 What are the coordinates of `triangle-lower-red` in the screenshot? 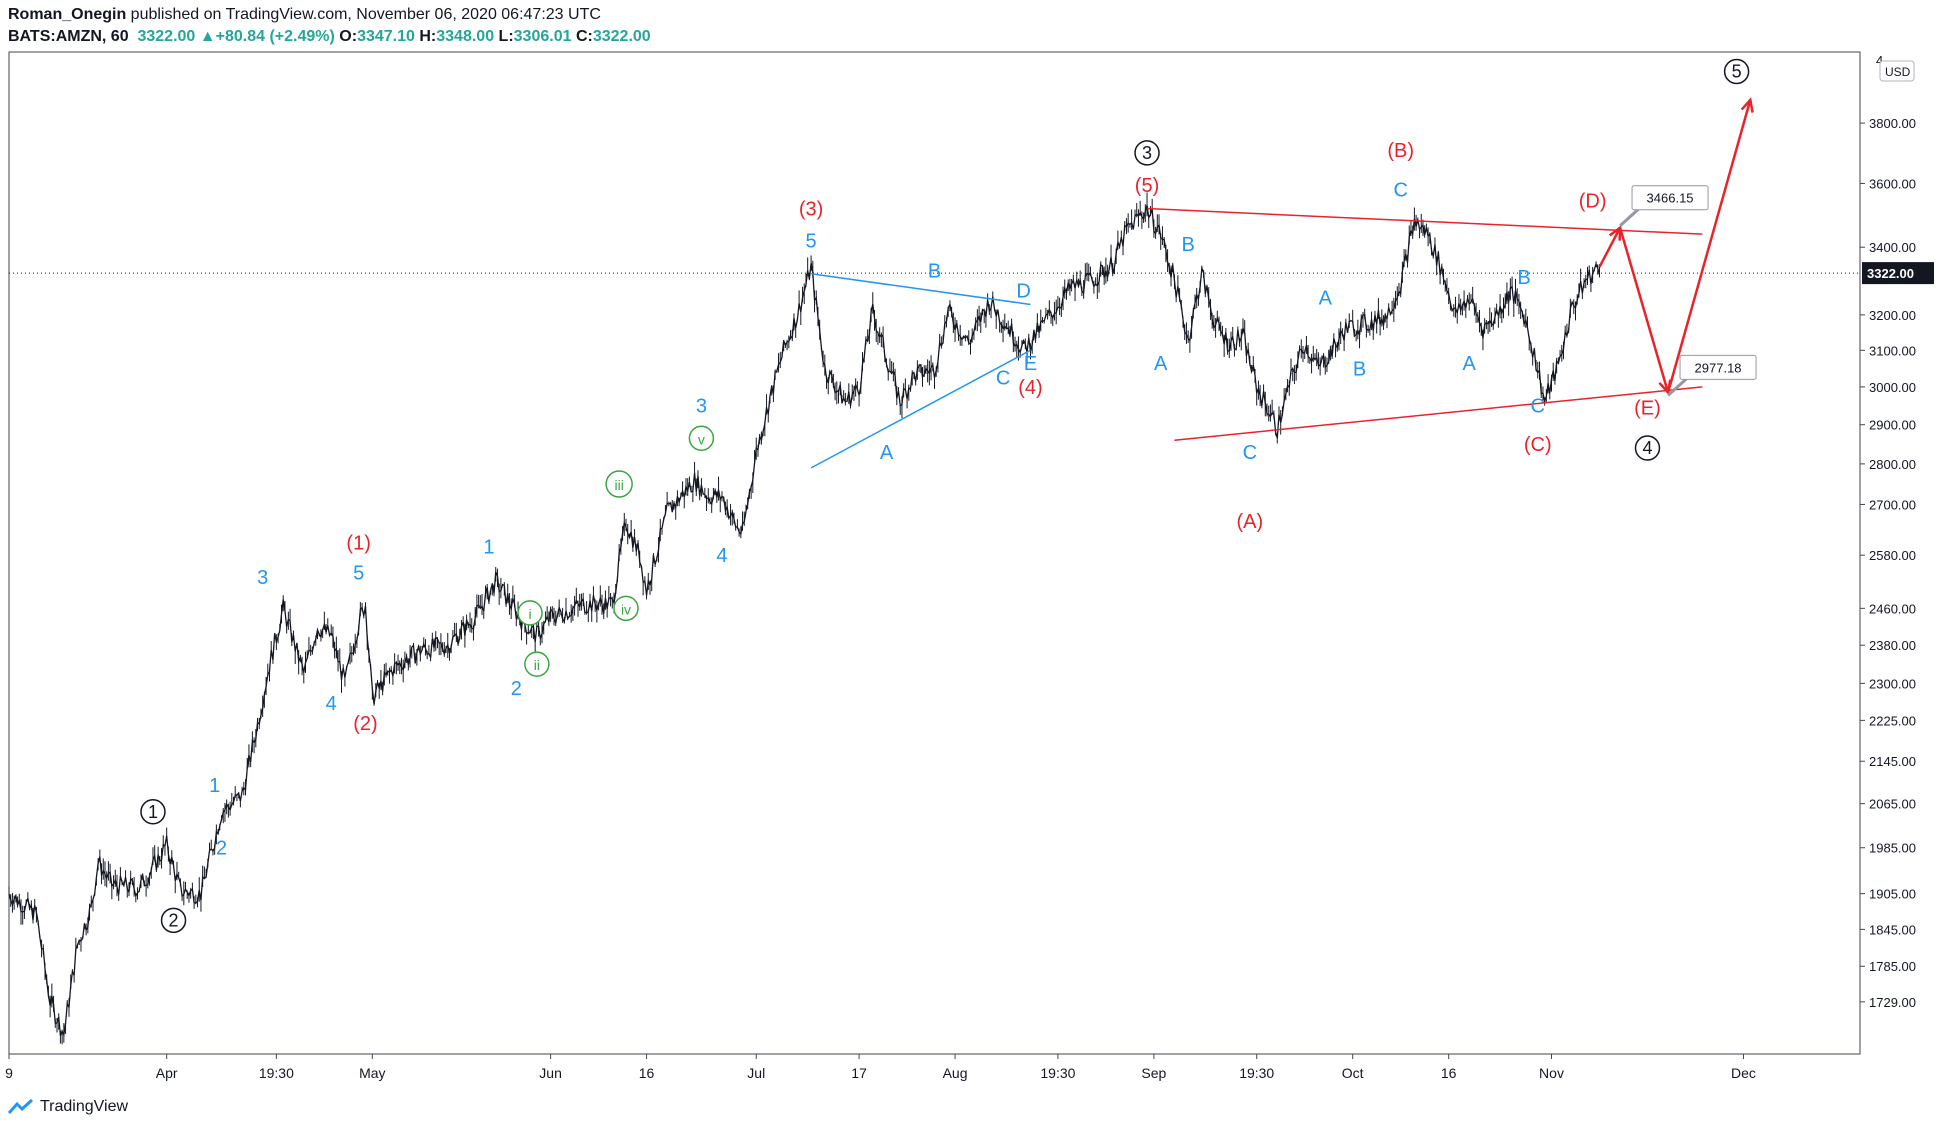 It's located at (1438, 413).